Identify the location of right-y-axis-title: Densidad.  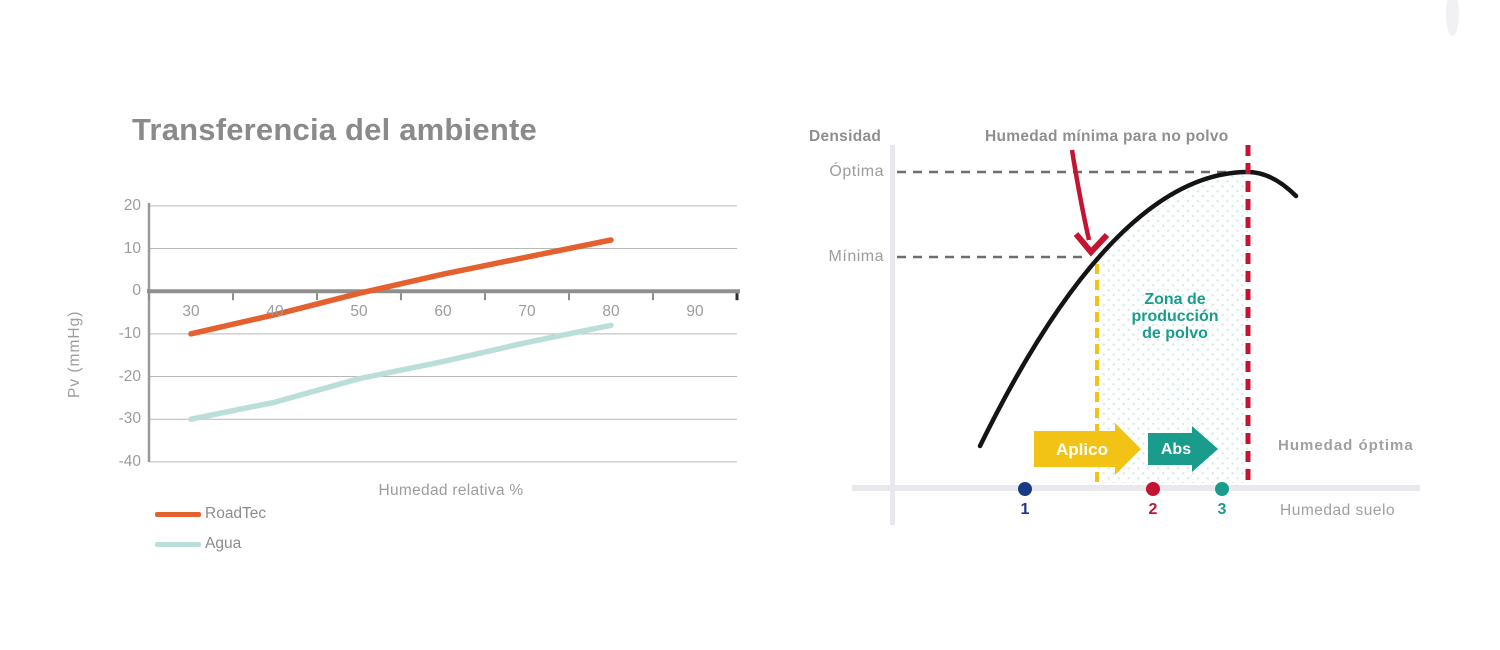
(845, 136).